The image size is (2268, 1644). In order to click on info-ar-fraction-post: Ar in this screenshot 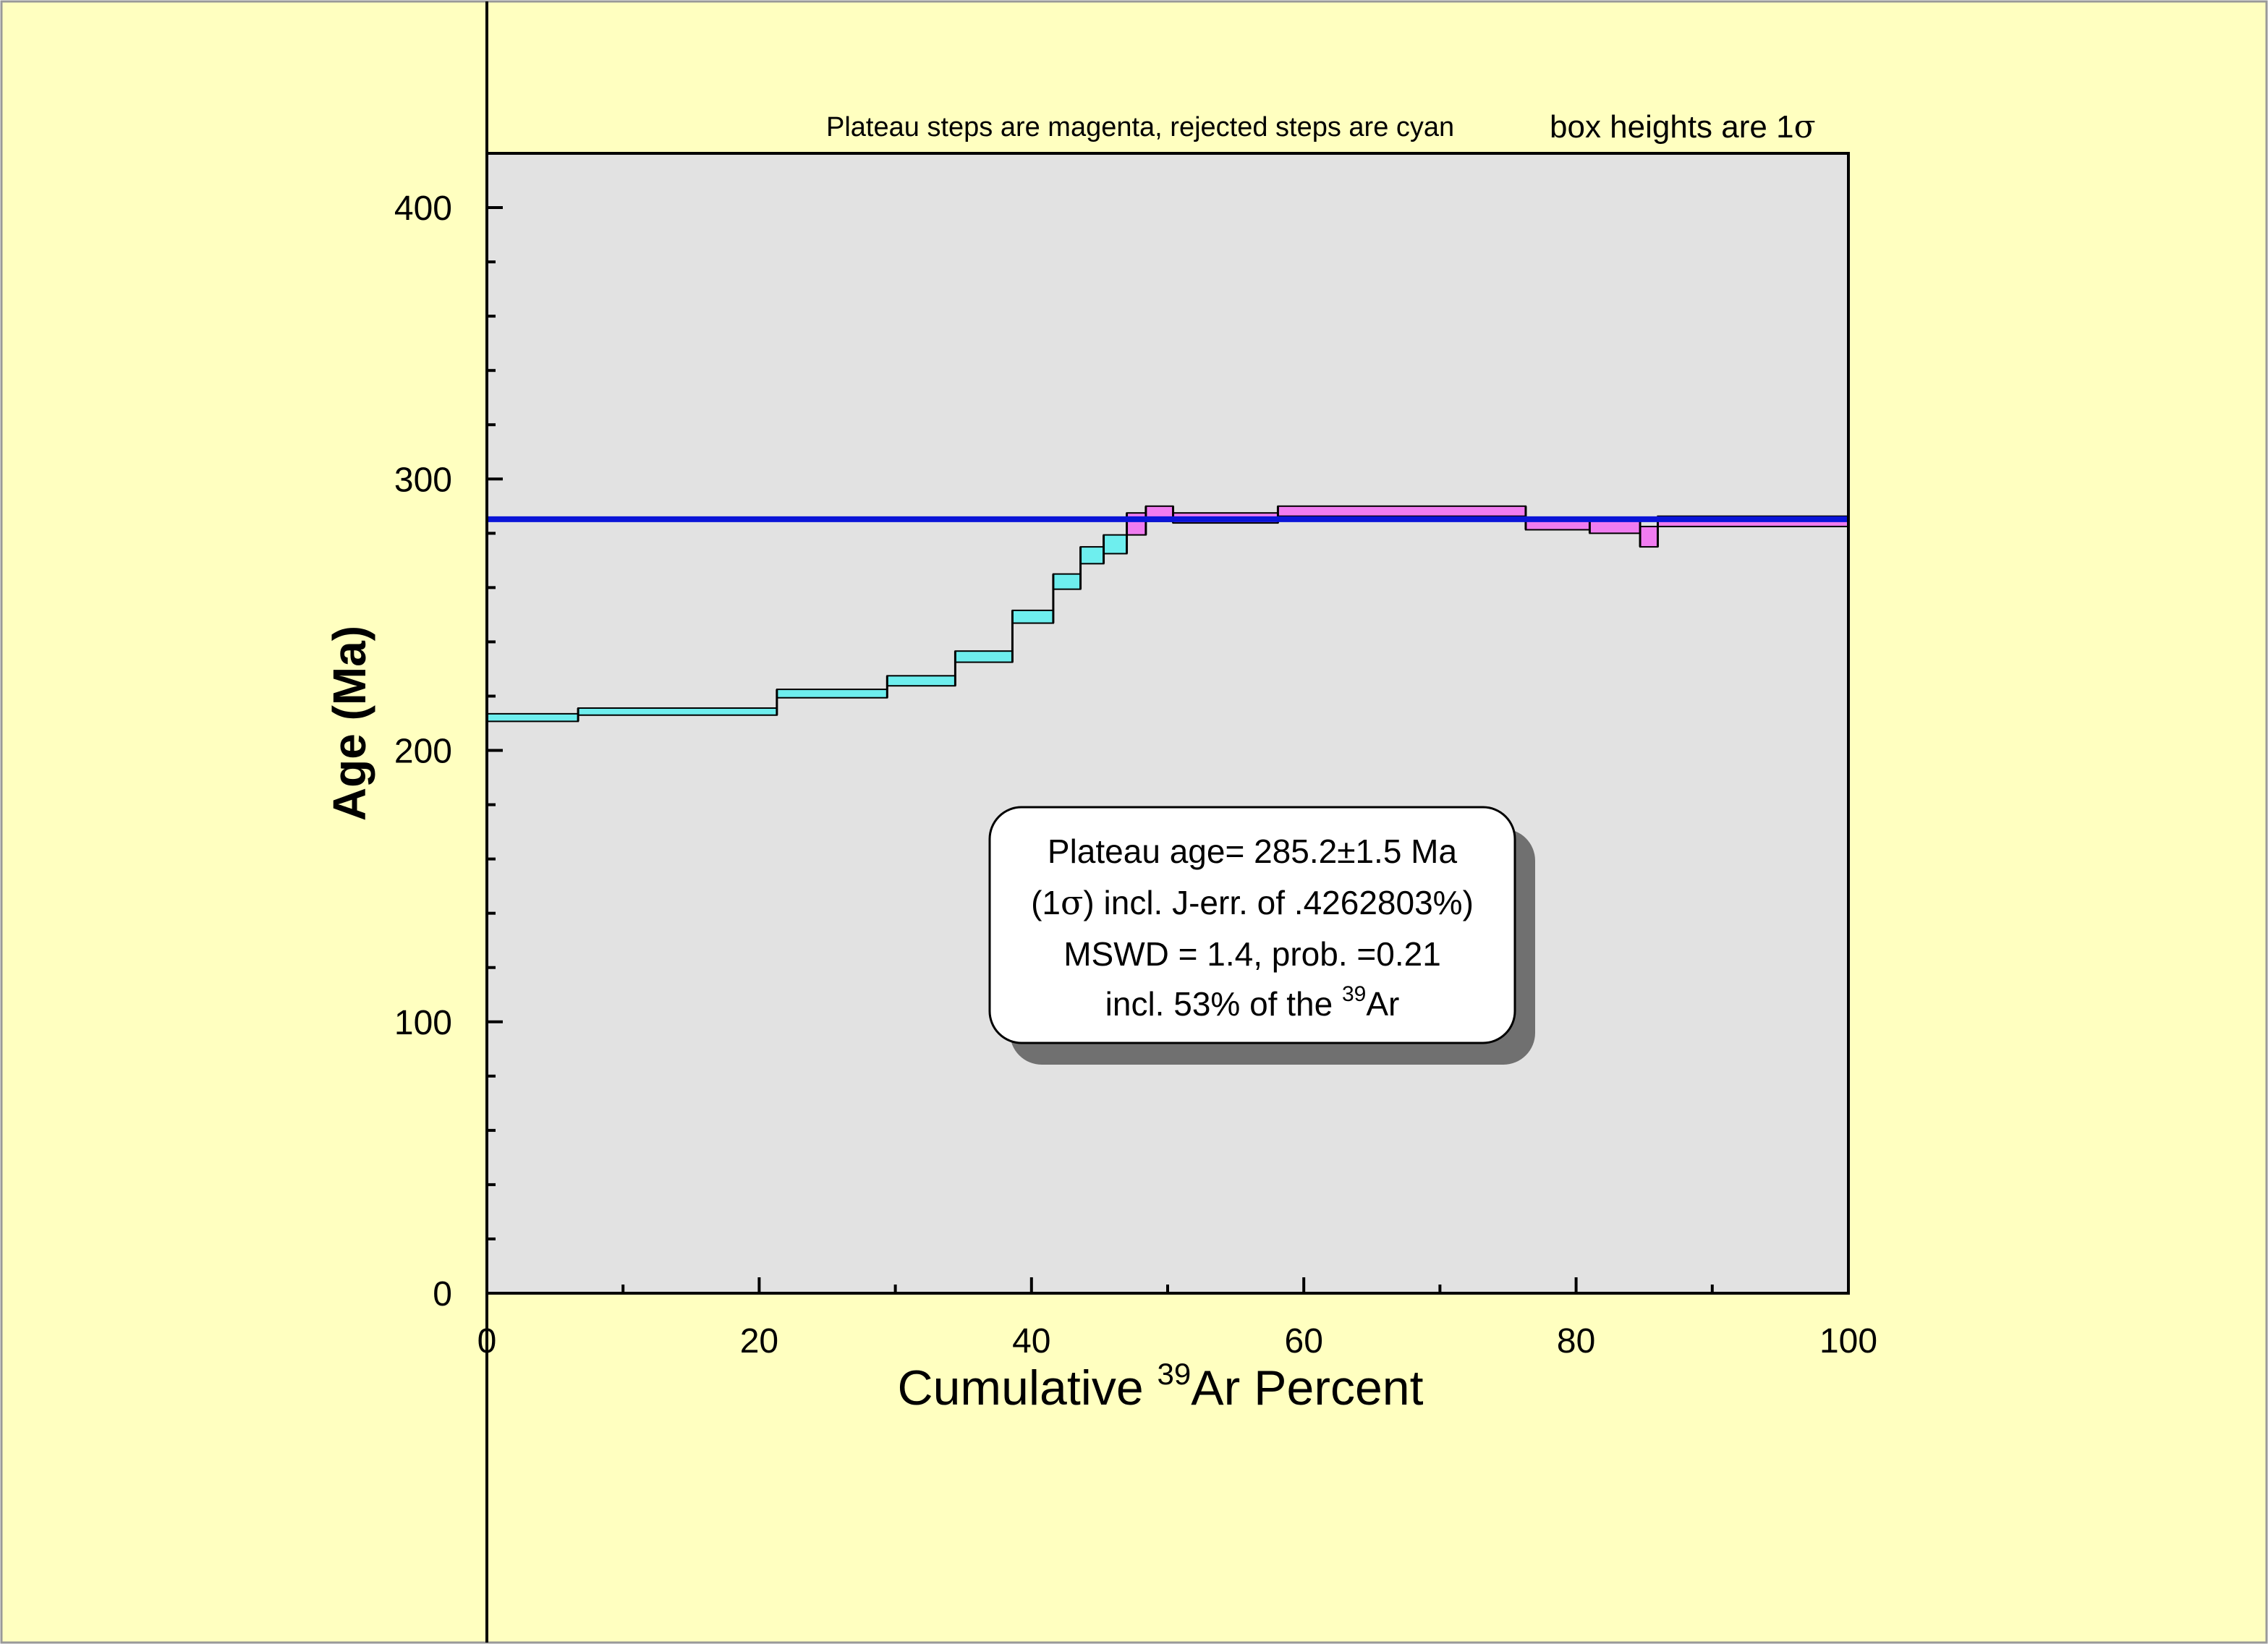, I will do `click(1382, 1004)`.